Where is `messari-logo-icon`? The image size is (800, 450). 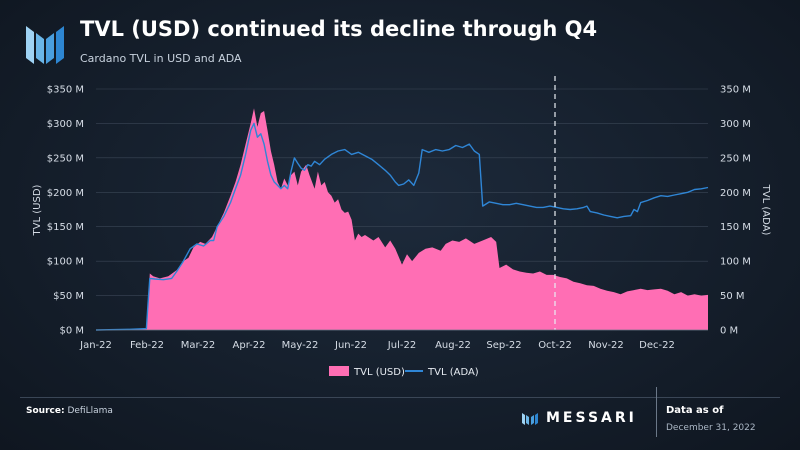
messari-logo-icon is located at coordinates (45, 45).